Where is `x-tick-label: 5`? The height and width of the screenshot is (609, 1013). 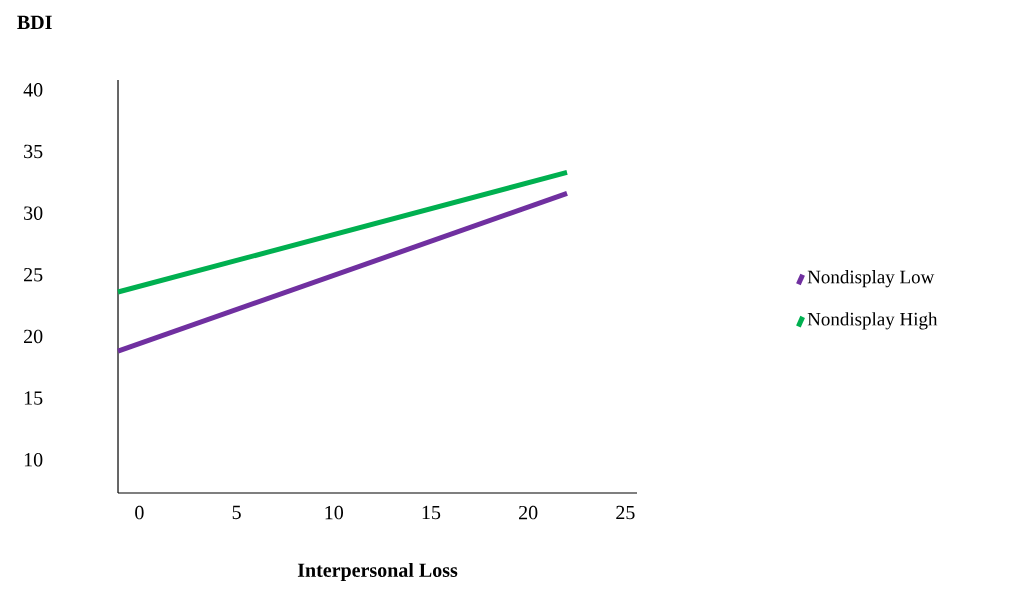
x-tick-label: 5 is located at coordinates (236, 512).